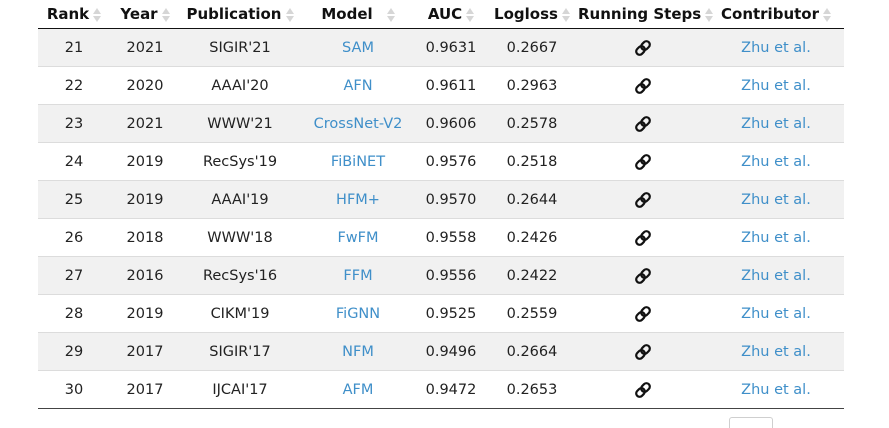 This screenshot has width=889, height=428. What do you see at coordinates (451, 161) in the screenshot?
I see `auc-cell: 0.9576` at bounding box center [451, 161].